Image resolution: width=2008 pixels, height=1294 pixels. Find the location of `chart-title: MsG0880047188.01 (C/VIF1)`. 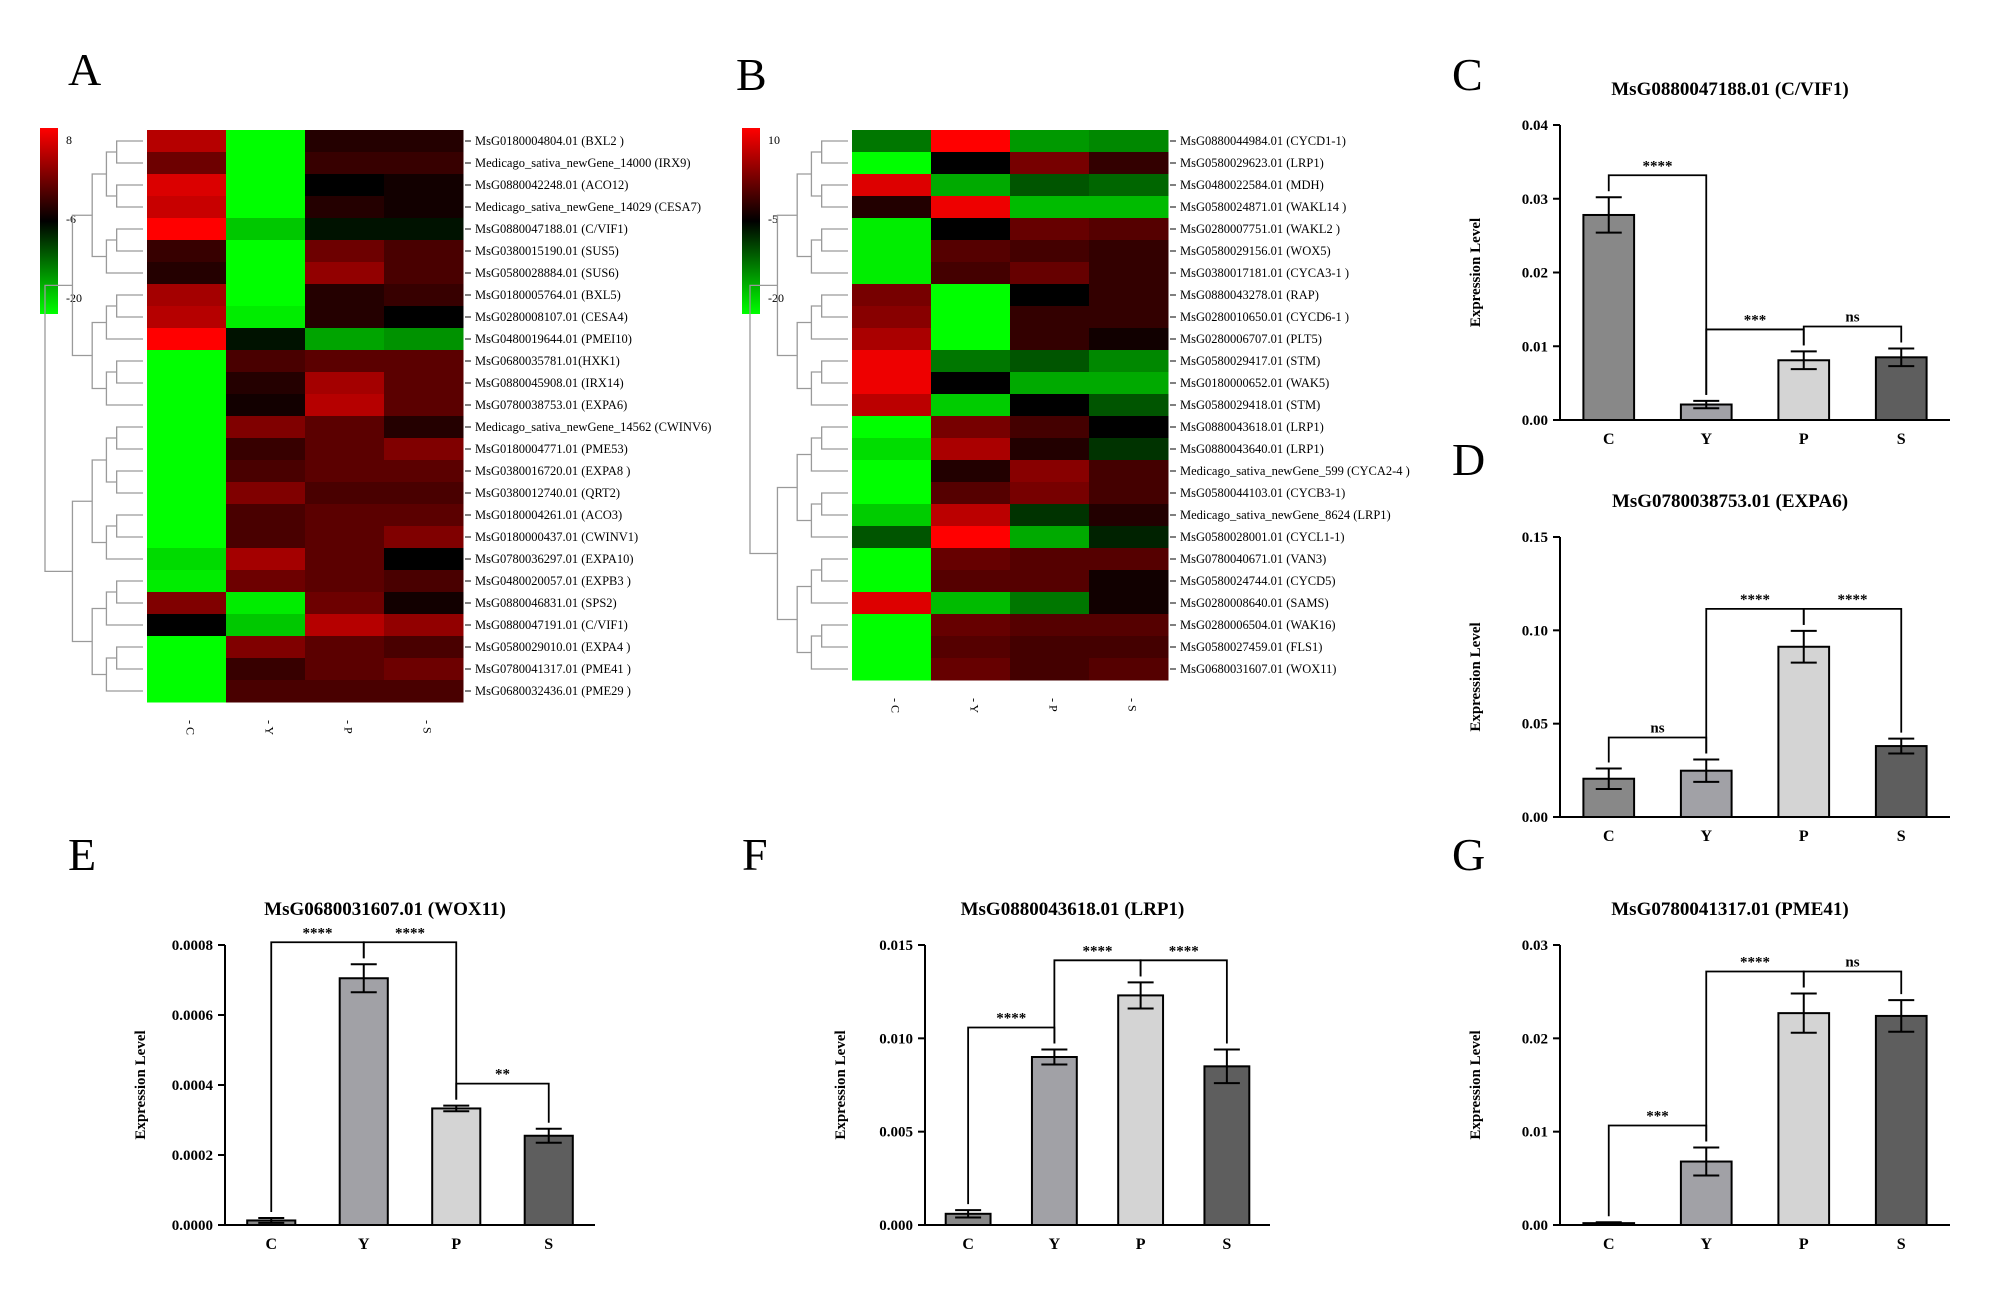

chart-title: MsG0880047188.01 (C/VIF1) is located at coordinates (1729, 89).